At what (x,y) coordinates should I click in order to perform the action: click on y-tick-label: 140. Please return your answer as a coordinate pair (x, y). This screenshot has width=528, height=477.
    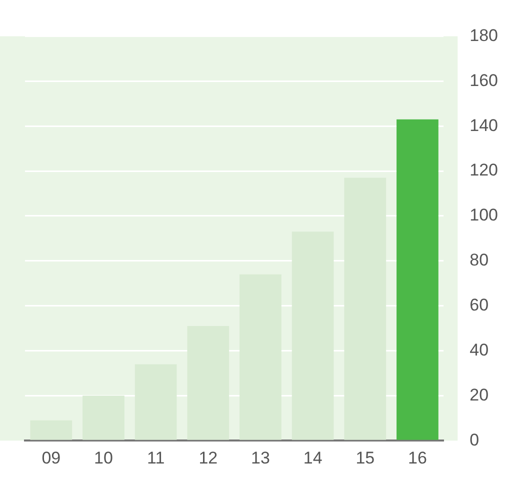
    Looking at the image, I should click on (484, 125).